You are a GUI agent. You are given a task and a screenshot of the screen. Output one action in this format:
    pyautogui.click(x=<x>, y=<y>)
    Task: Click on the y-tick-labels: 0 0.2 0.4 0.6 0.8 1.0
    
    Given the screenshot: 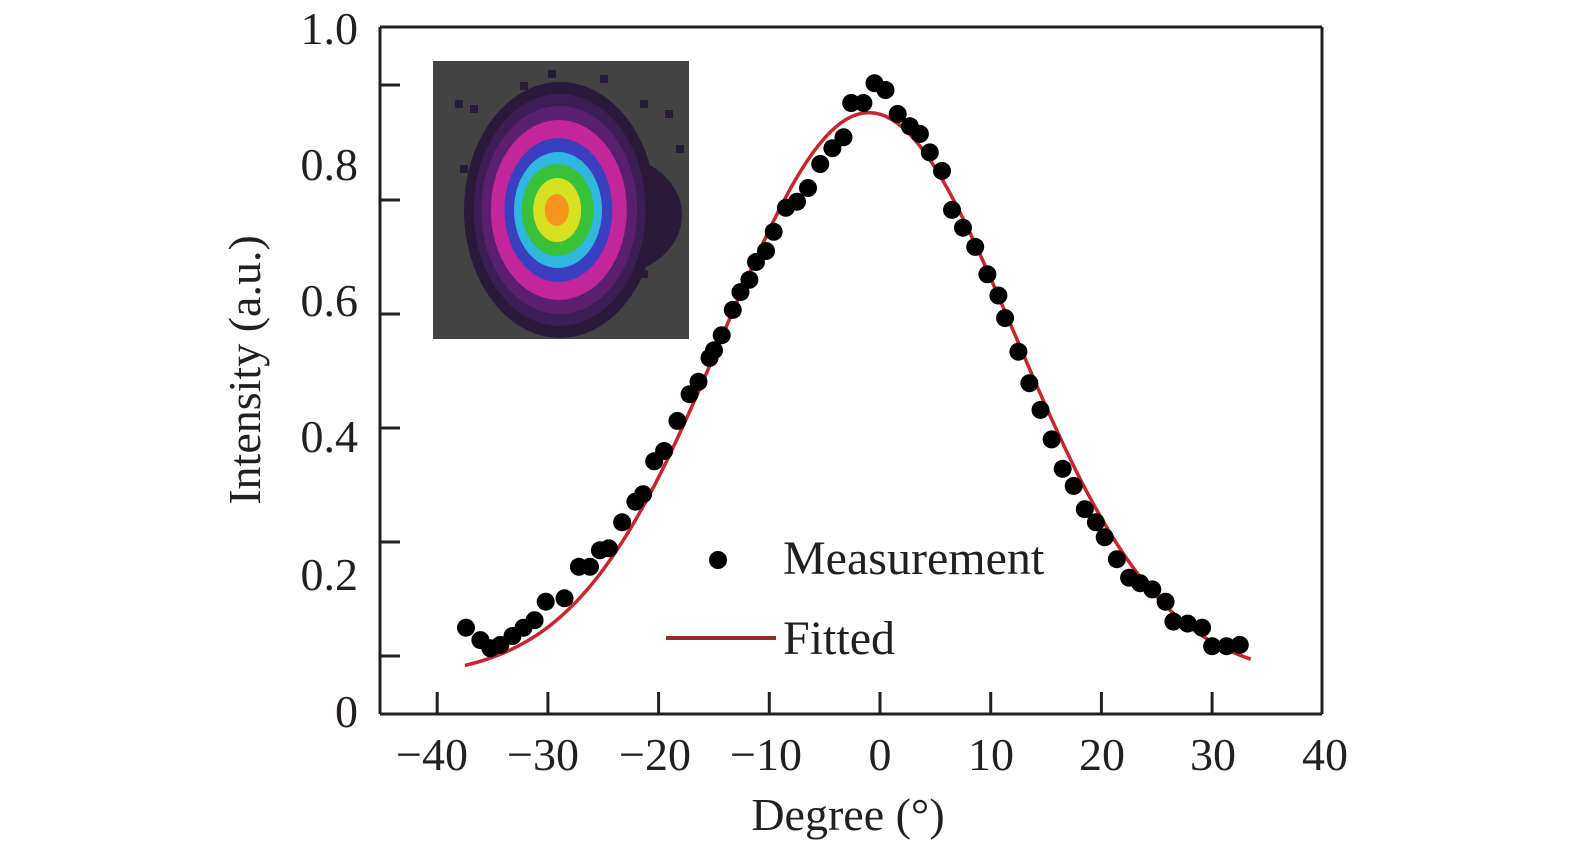 What is the action you would take?
    pyautogui.click(x=330, y=370)
    